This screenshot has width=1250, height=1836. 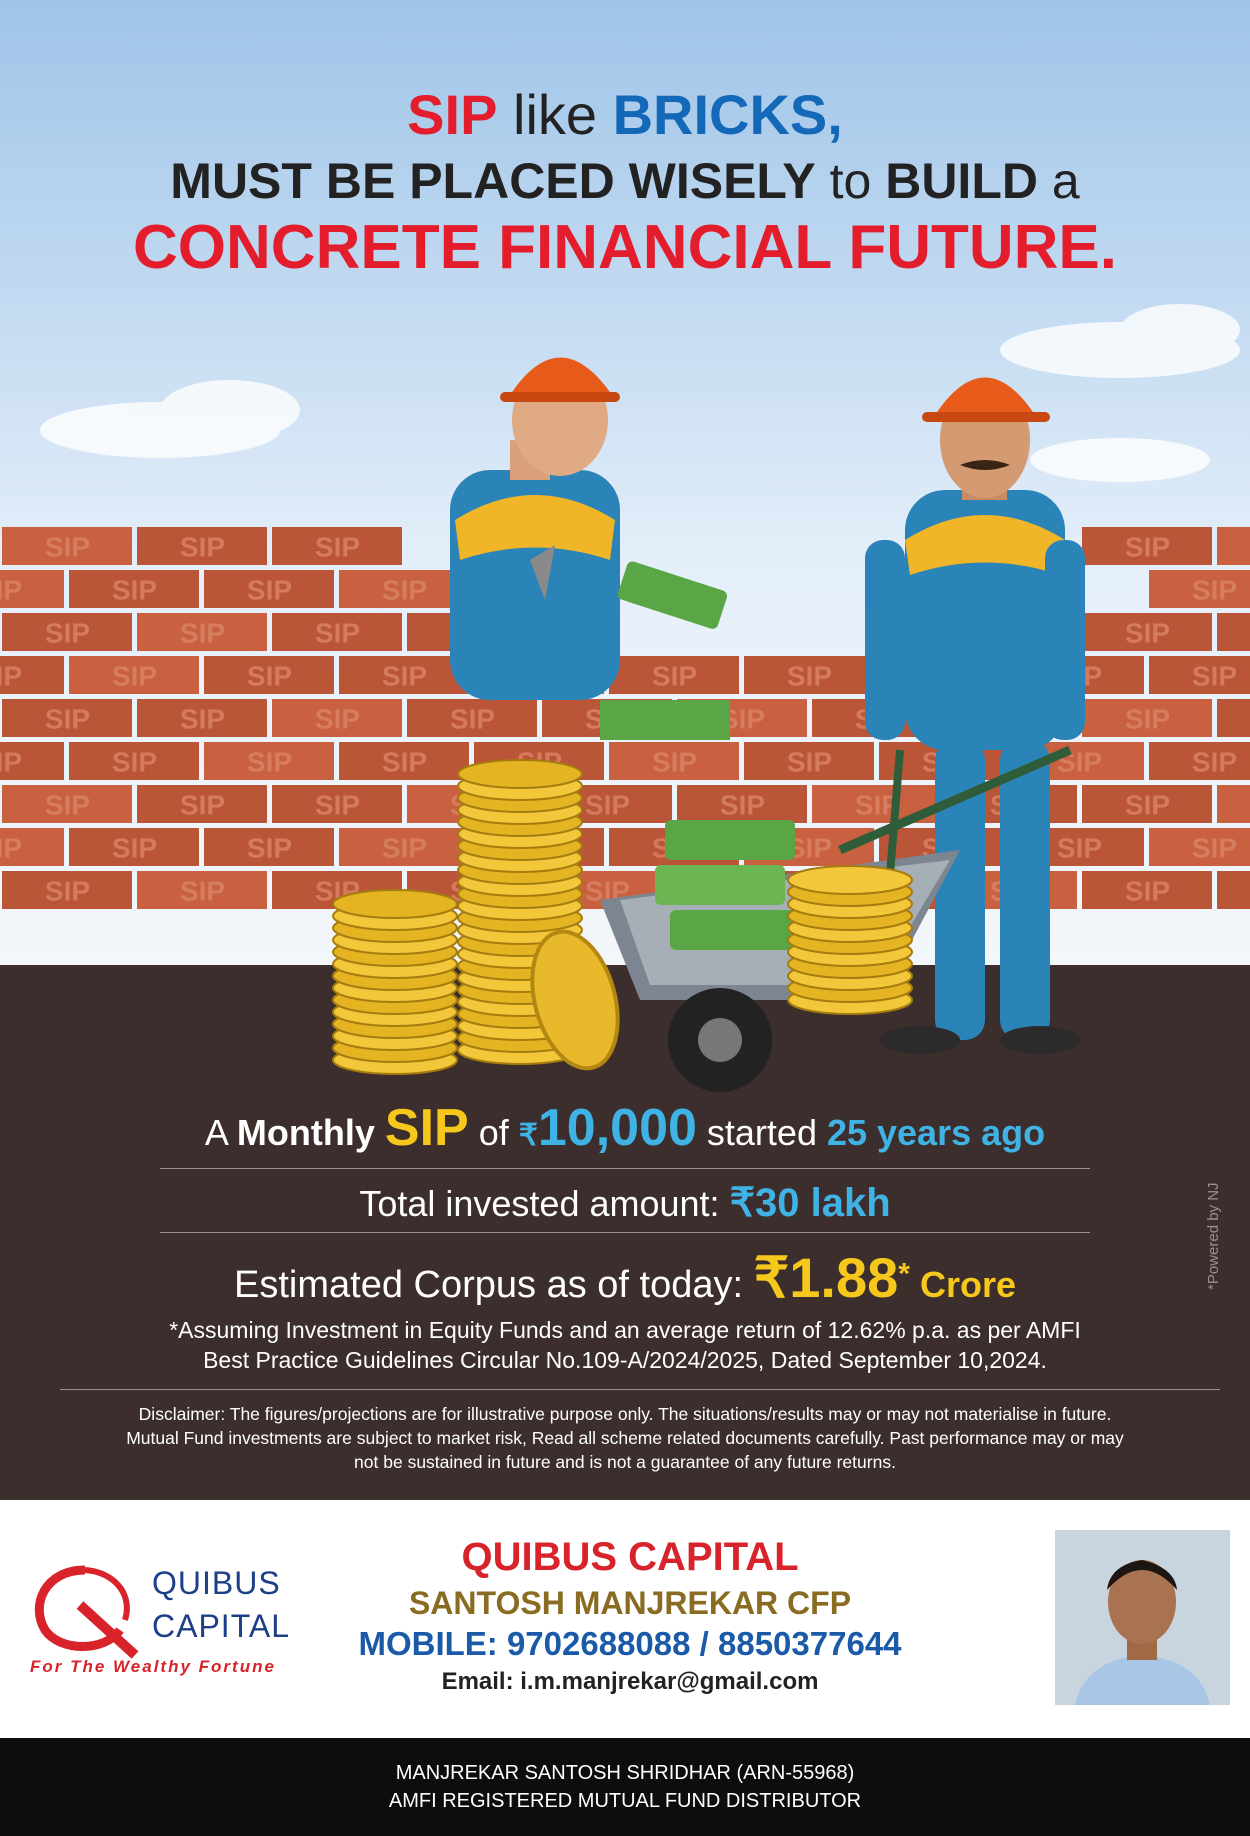 I want to click on headline-like: like, so click(x=555, y=114).